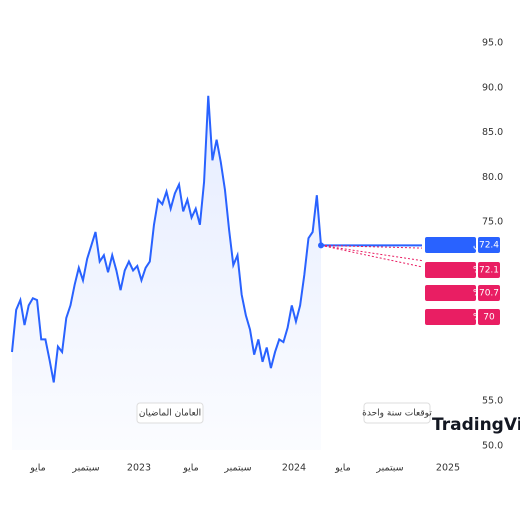 This screenshot has height=520, width=520. What do you see at coordinates (492, 87) in the screenshot?
I see `y-tick-label: 90.0` at bounding box center [492, 87].